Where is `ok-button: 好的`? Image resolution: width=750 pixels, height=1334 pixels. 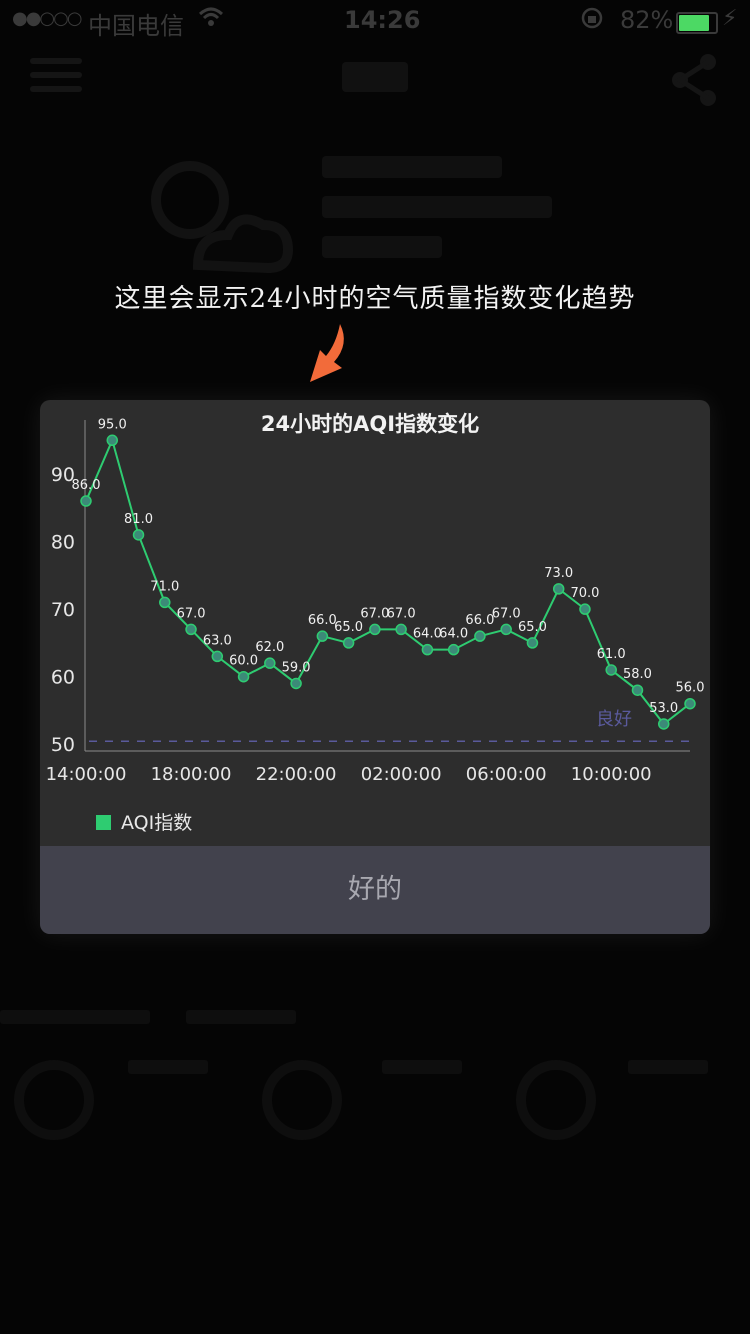
ok-button: 好的 is located at coordinates (375, 890).